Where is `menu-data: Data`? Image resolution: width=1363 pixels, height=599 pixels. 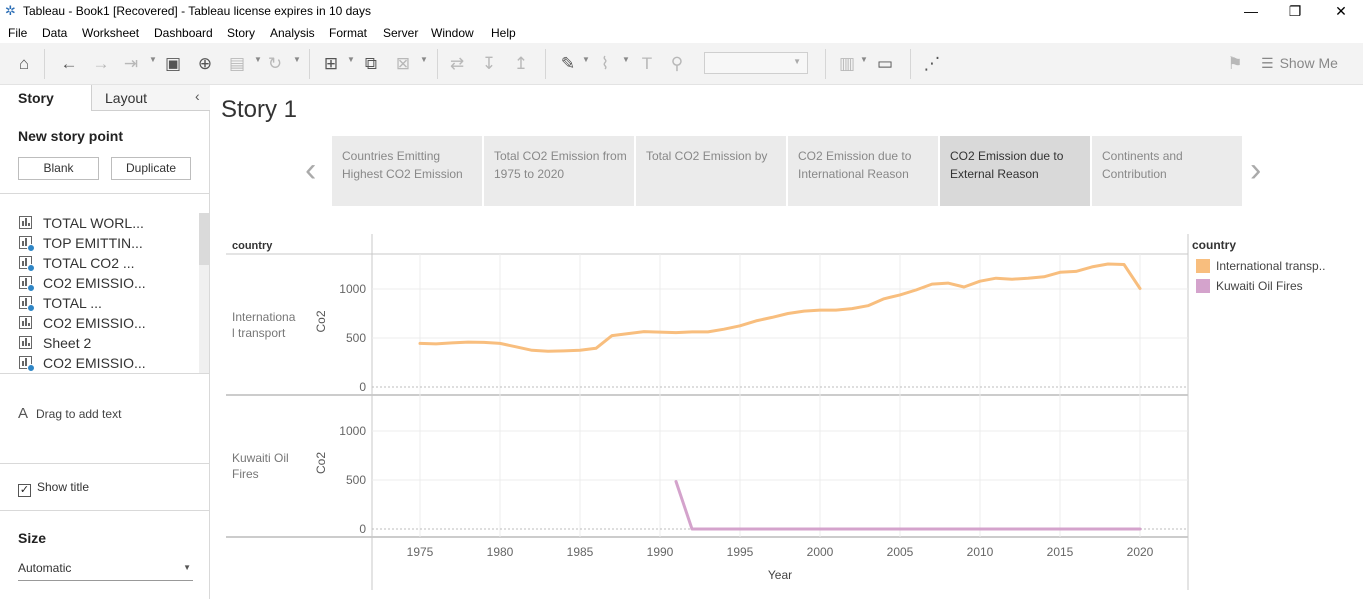 menu-data: Data is located at coordinates (55, 33).